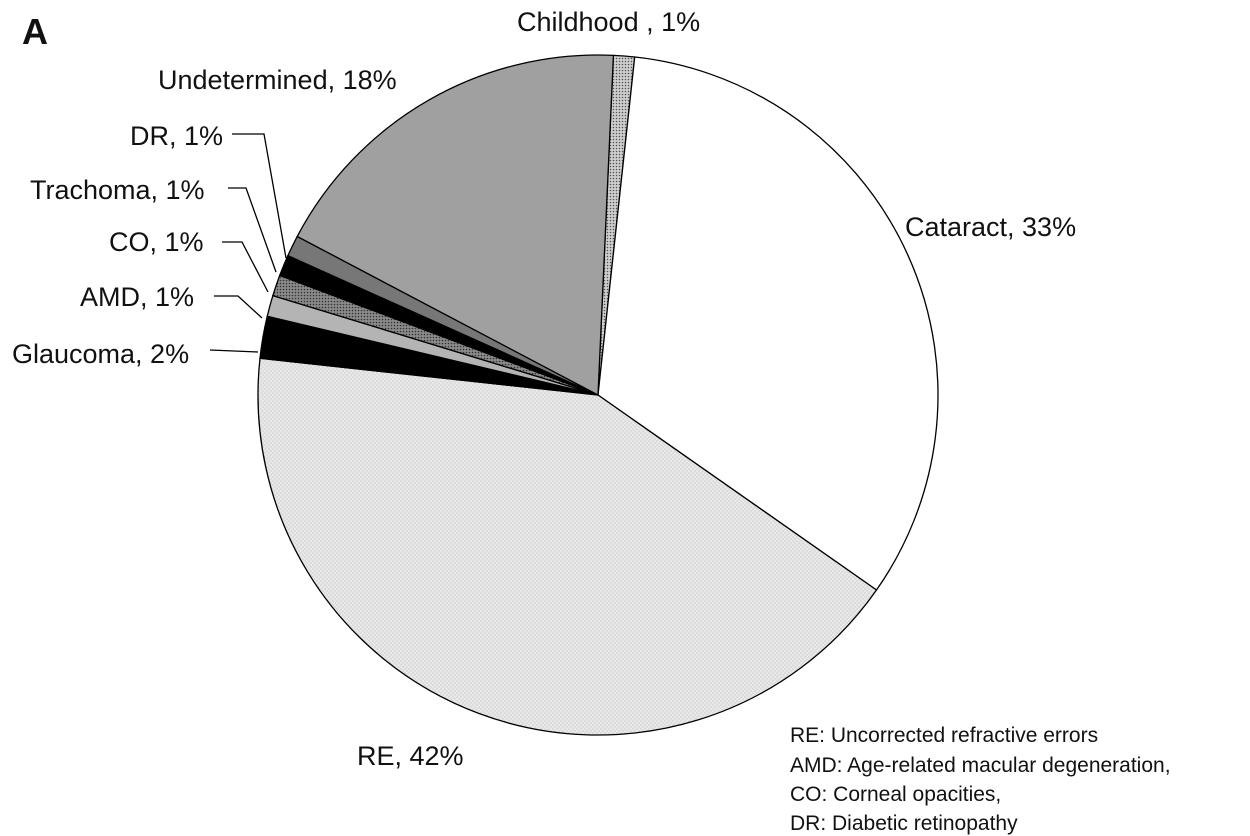  What do you see at coordinates (277, 80) in the screenshot?
I see `slice-label-undetermined: Undetermined, 18%` at bounding box center [277, 80].